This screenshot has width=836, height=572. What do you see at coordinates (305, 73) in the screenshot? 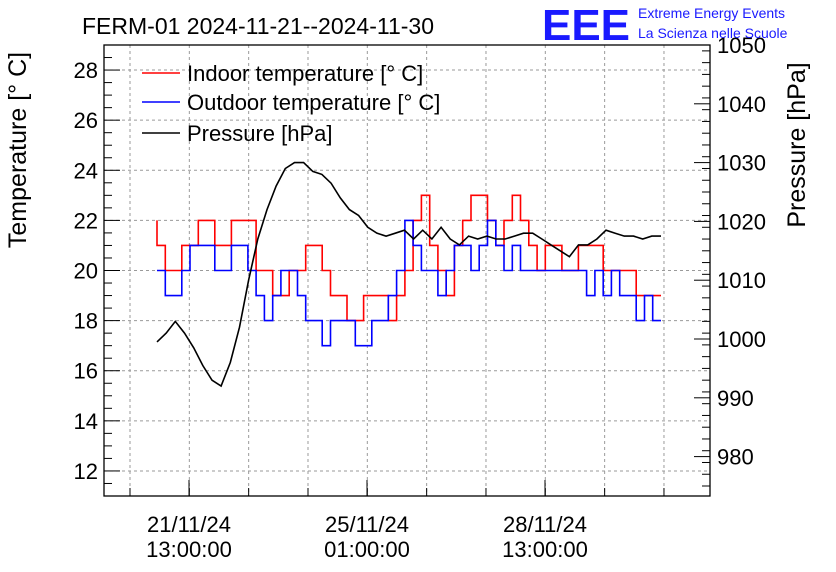
I see `legend-label: Indoor temperature [° C]` at bounding box center [305, 73].